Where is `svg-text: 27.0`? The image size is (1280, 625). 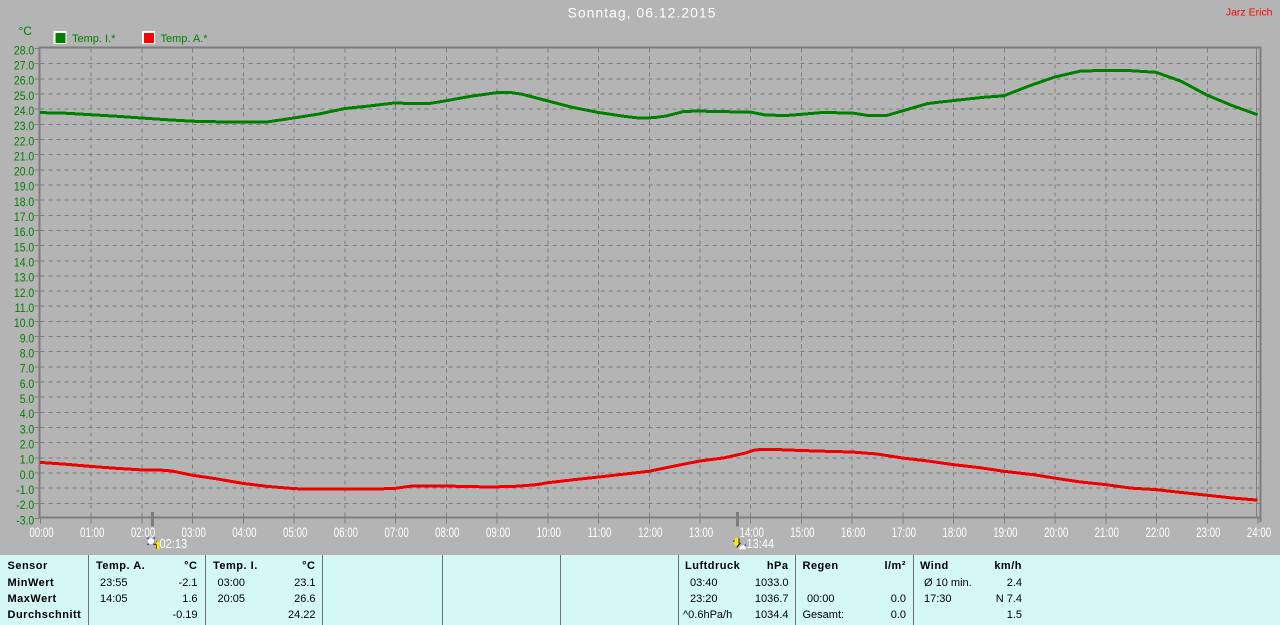 svg-text: 27.0 is located at coordinates (24, 66).